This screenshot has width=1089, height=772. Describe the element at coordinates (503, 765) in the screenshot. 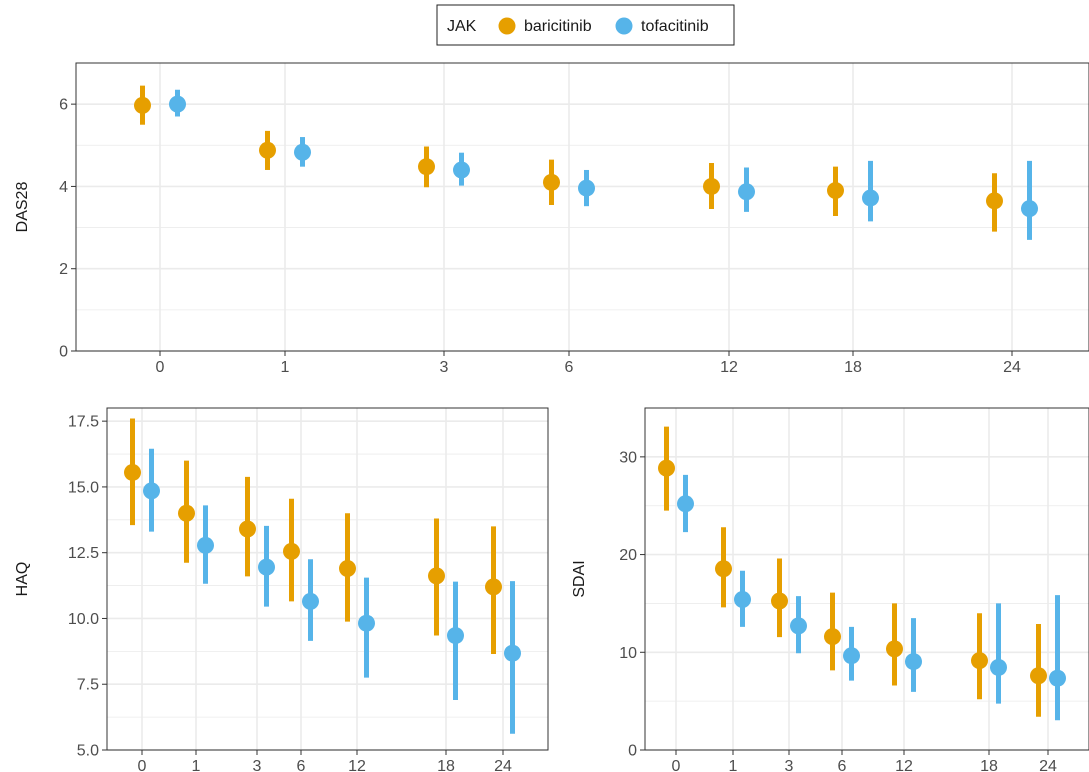

I see `haq-x-tick-label: 24` at that location.